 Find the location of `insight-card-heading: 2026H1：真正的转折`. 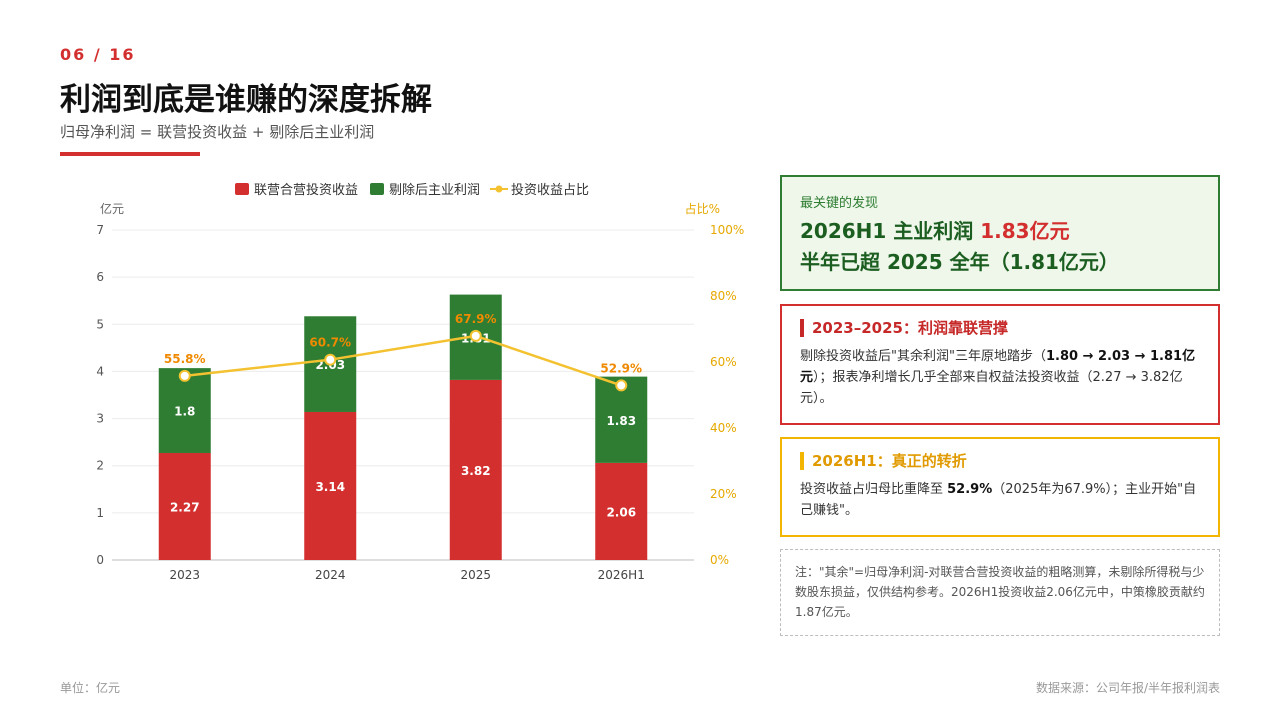

insight-card-heading: 2026H1：真正的转折 is located at coordinates (1000, 461).